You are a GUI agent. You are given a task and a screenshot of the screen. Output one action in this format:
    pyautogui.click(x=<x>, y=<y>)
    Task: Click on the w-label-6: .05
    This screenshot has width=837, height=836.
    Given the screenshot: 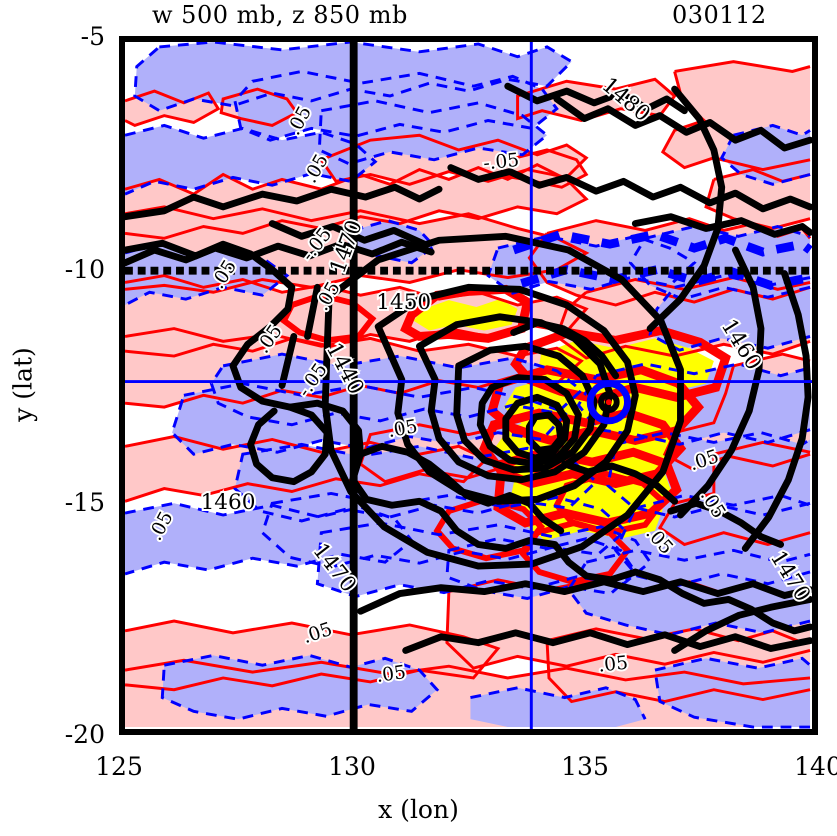 What is the action you would take?
    pyautogui.click(x=328, y=296)
    